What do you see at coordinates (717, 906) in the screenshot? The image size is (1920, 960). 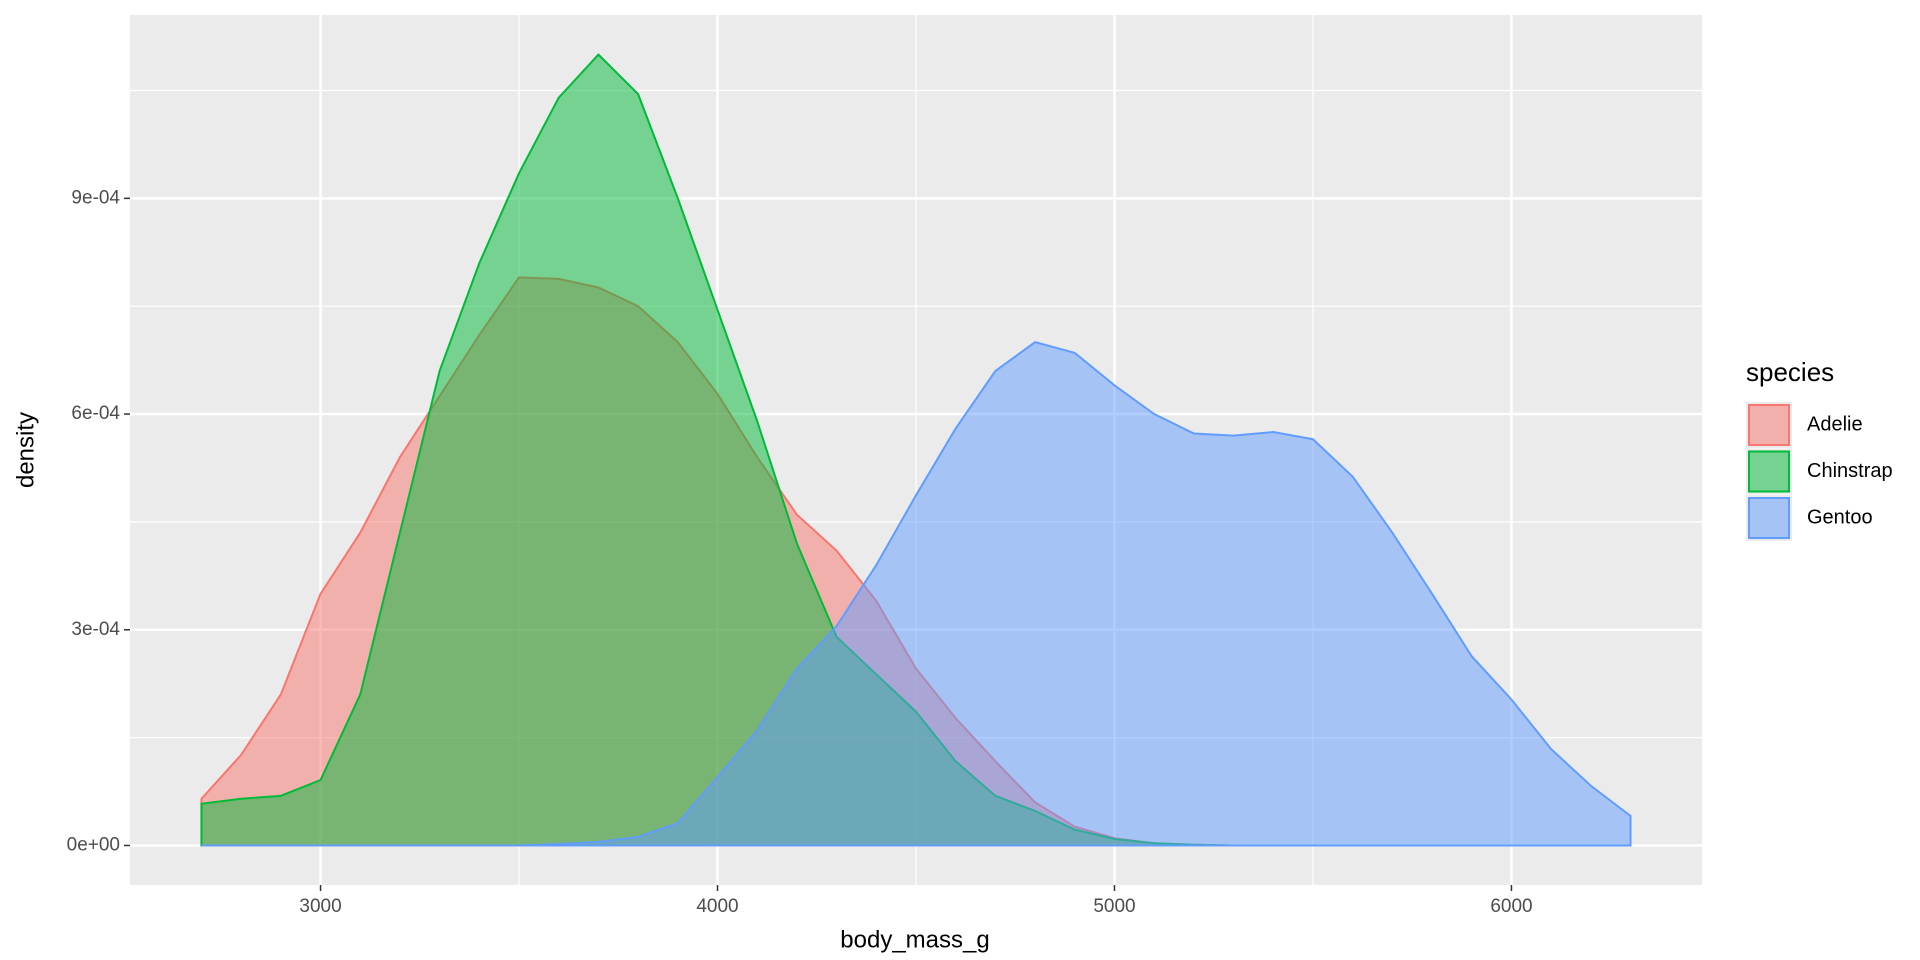 I see `x-tick-label: 4000` at bounding box center [717, 906].